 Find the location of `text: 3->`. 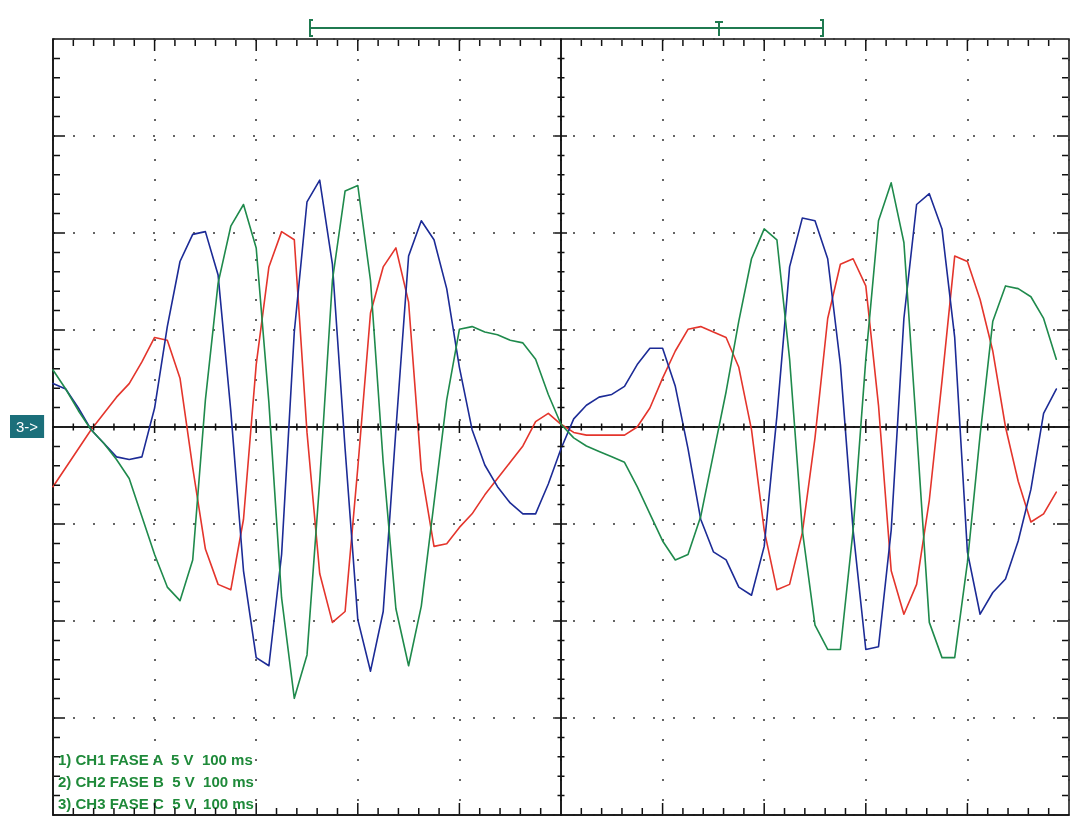

text: 3-> is located at coordinates (27, 426).